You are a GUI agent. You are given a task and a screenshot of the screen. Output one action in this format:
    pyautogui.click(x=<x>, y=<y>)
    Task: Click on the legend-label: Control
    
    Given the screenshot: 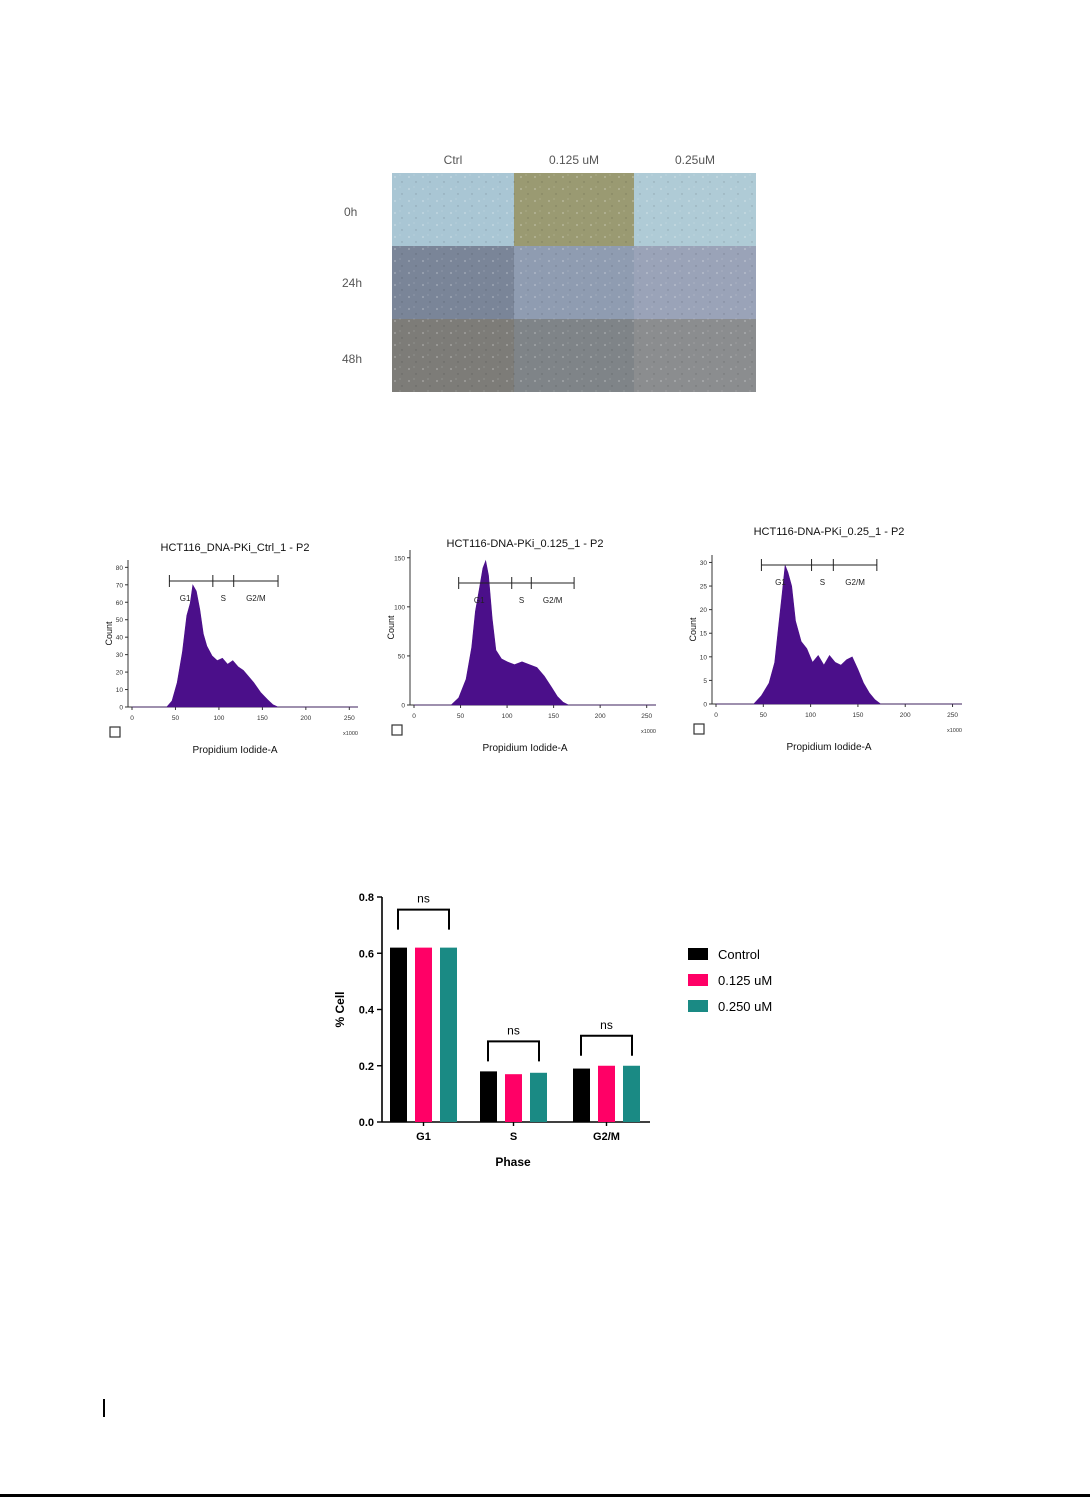 What is the action you would take?
    pyautogui.click(x=739, y=954)
    